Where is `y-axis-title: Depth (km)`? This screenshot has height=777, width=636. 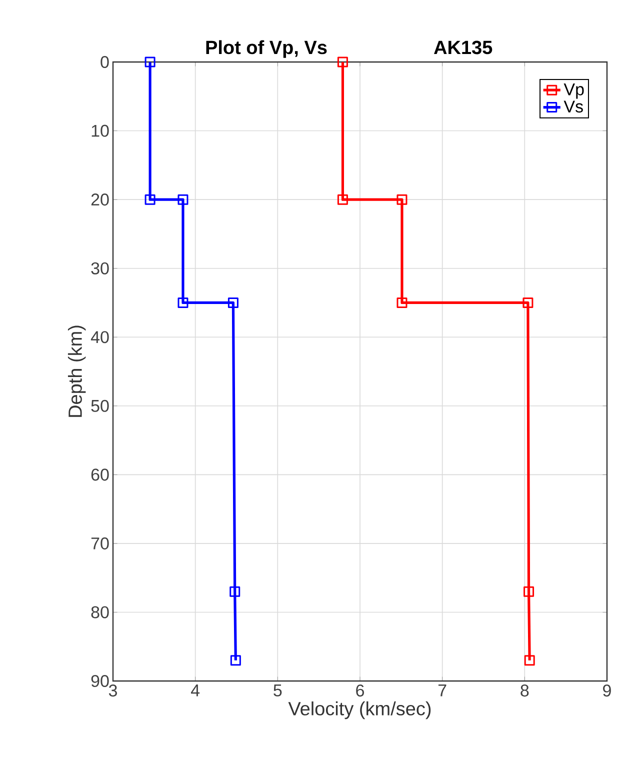
y-axis-title: Depth (km) is located at coordinates (77, 371).